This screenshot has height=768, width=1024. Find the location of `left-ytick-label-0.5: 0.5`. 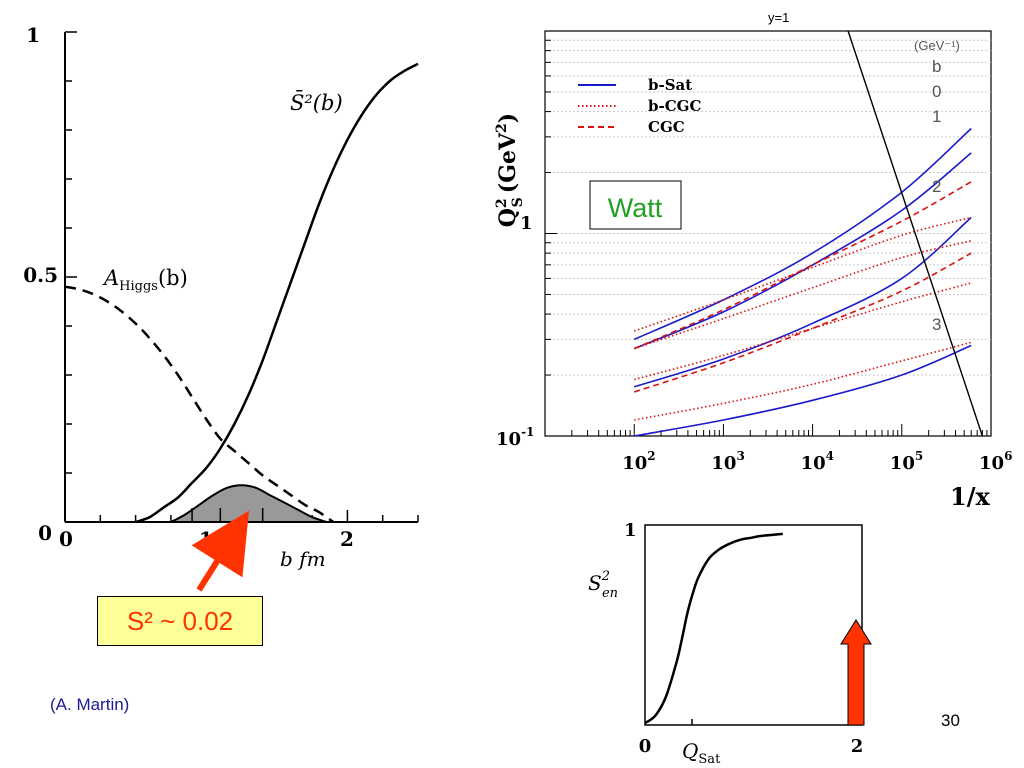

left-ytick-label-0.5: 0.5 is located at coordinates (40, 275).